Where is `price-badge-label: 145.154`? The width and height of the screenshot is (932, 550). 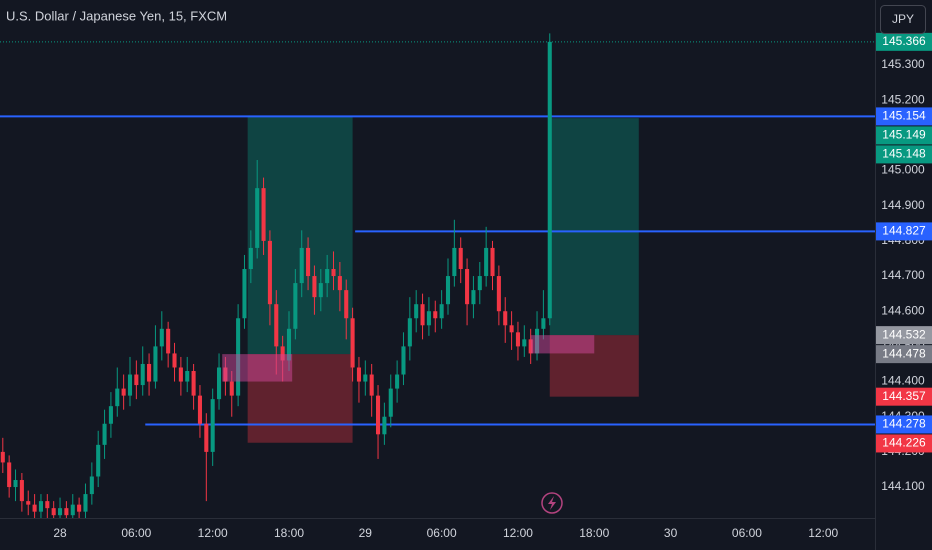
price-badge-label: 145.154 is located at coordinates (904, 116).